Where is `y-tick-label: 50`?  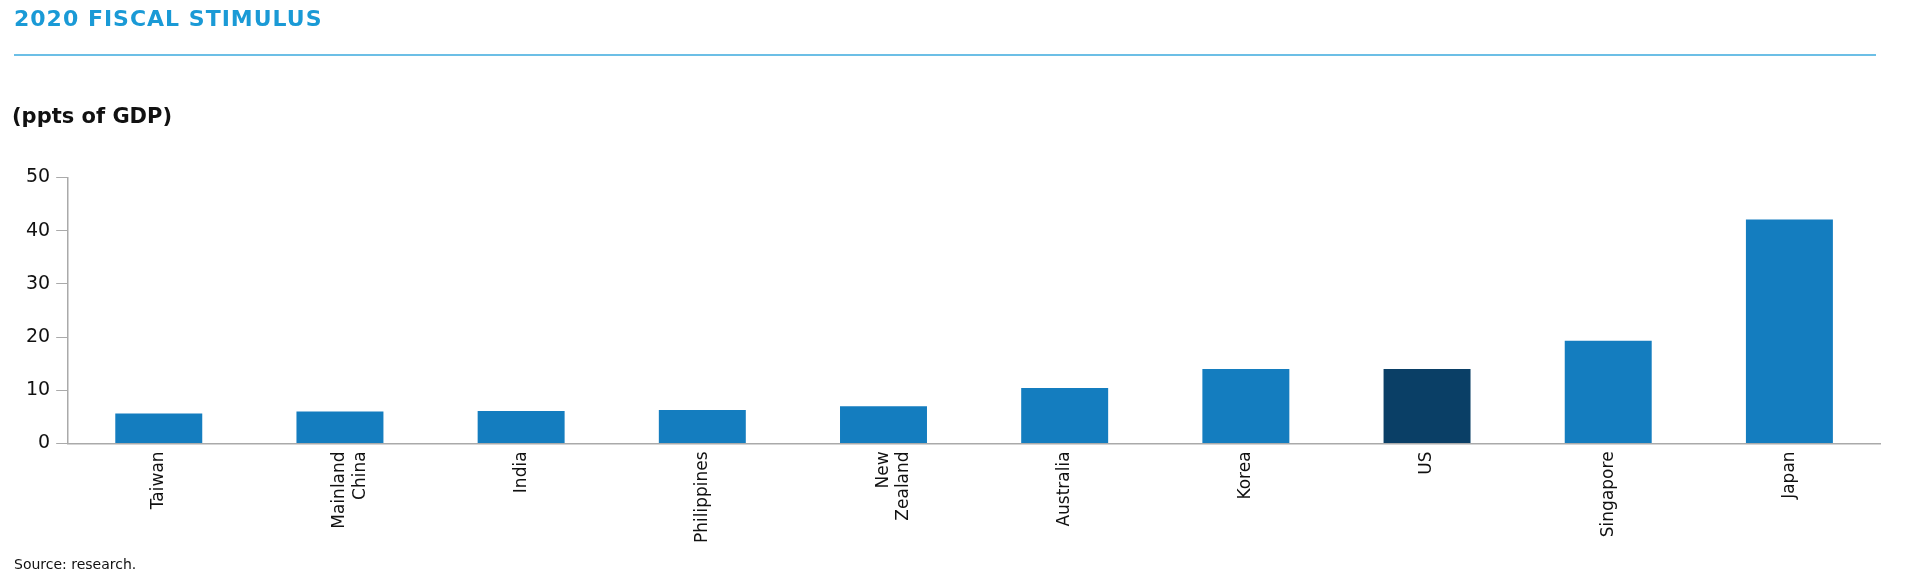 y-tick-label: 50 is located at coordinates (38, 175).